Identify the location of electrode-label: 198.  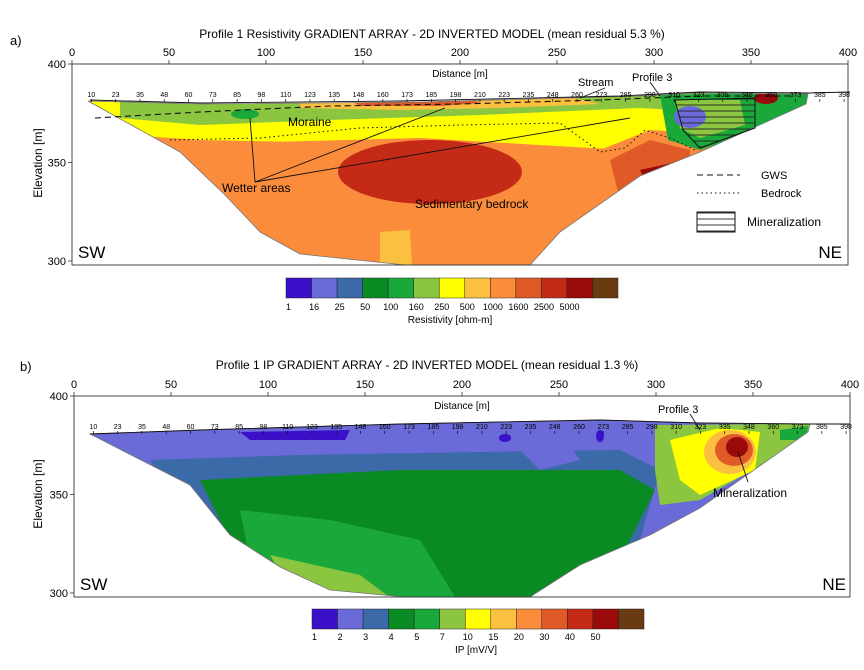
(458, 427).